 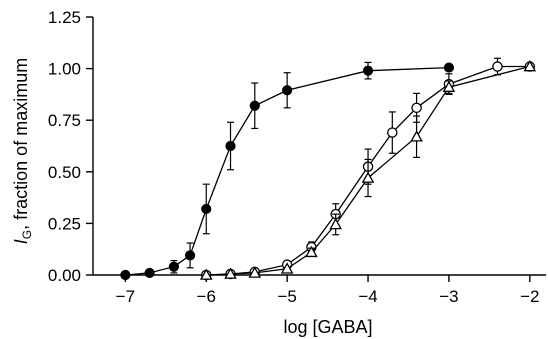 I want to click on x-tick-label: −6, so click(x=206, y=296).